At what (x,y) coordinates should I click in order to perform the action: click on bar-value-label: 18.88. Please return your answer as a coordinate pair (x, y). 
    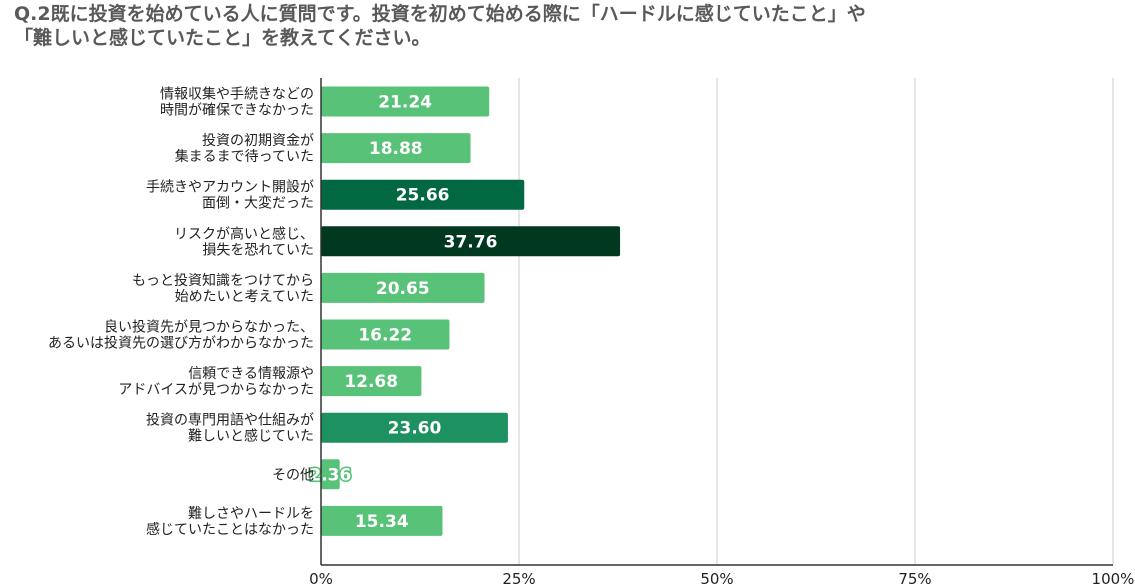
    Looking at the image, I should click on (396, 149).